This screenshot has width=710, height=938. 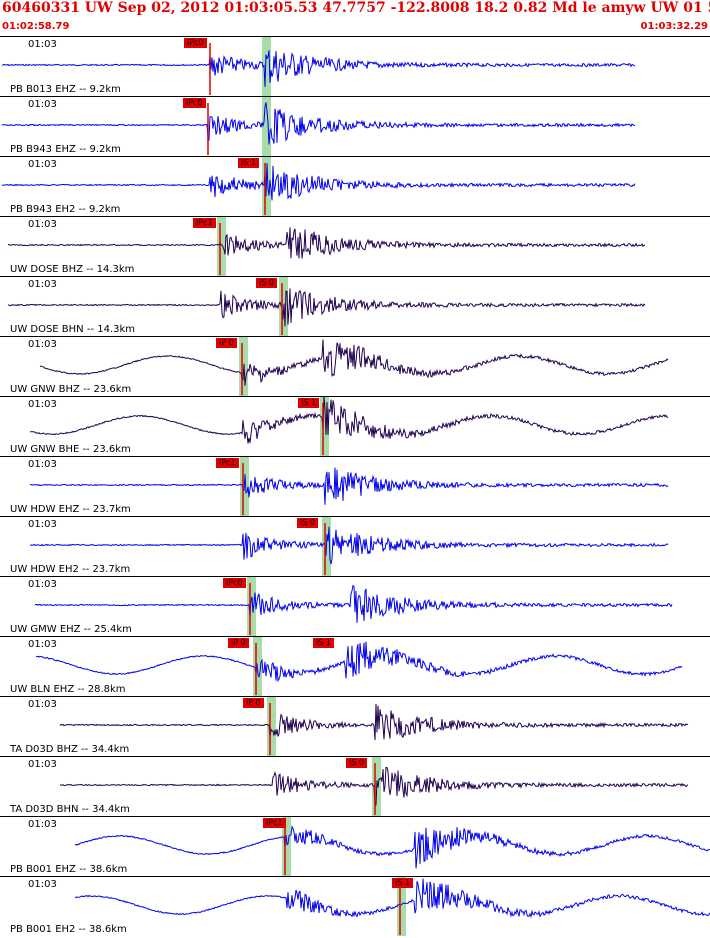 What do you see at coordinates (68, 929) in the screenshot?
I see `station-label: PB B001 EH2 -- 38.6km` at bounding box center [68, 929].